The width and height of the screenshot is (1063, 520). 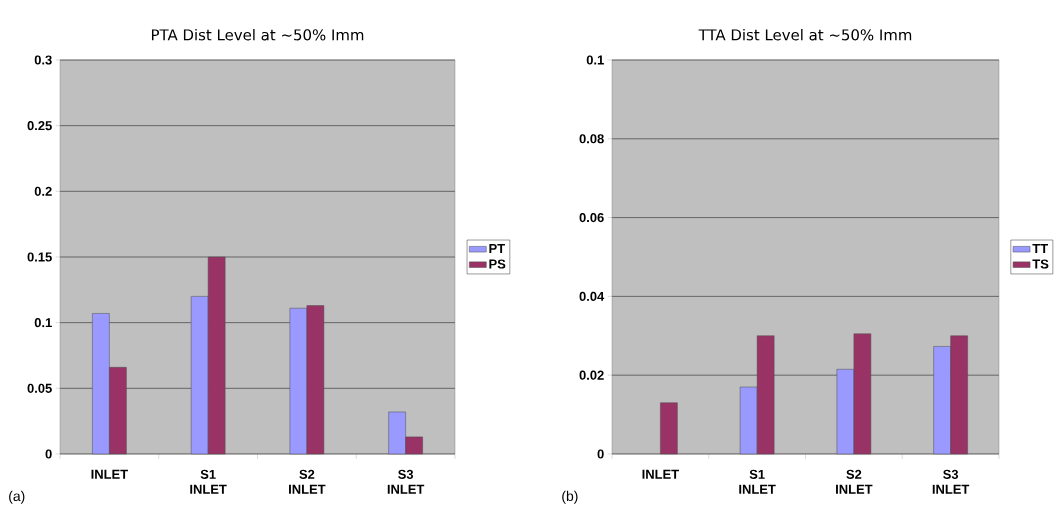 I want to click on legend-label: TS, so click(x=1040, y=264).